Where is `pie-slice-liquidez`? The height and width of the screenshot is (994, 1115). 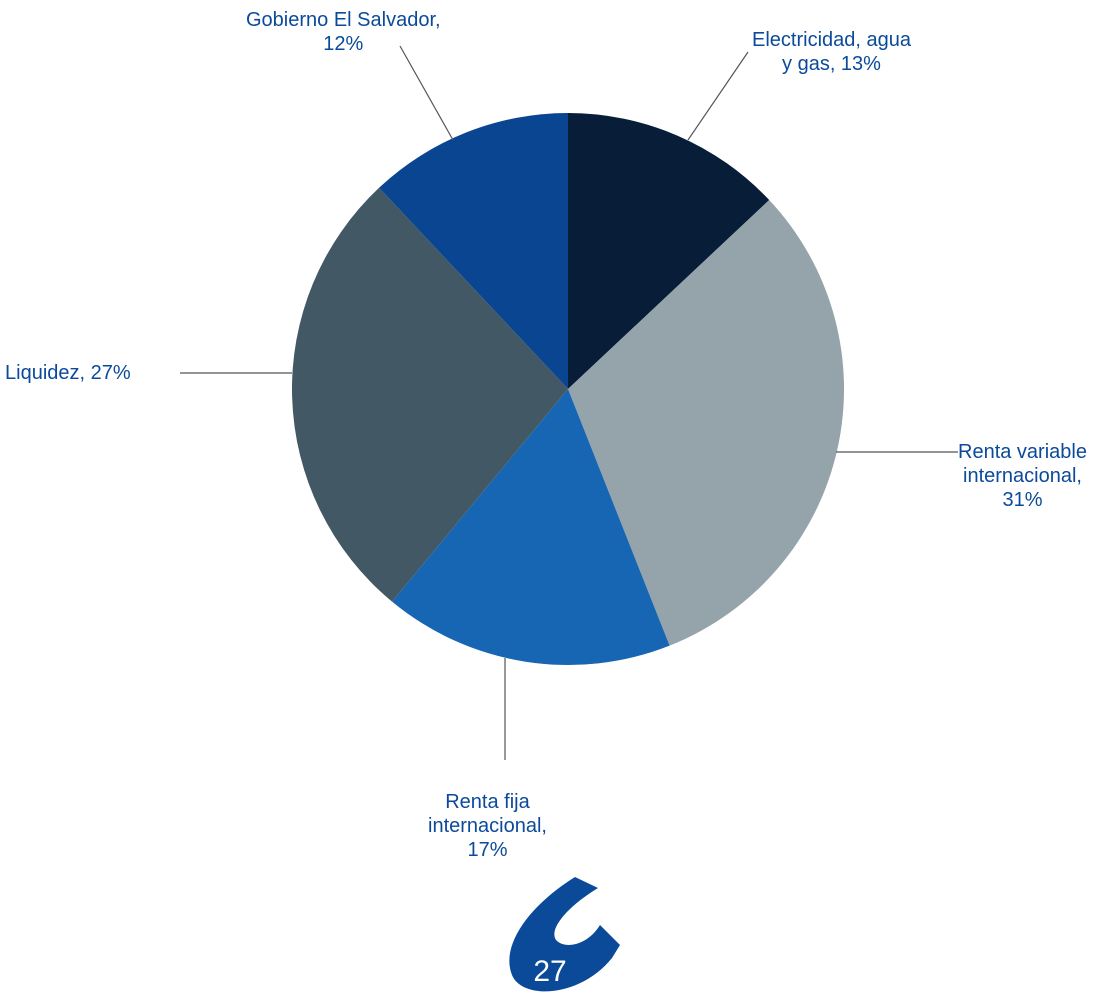 pie-slice-liquidez is located at coordinates (429, 394).